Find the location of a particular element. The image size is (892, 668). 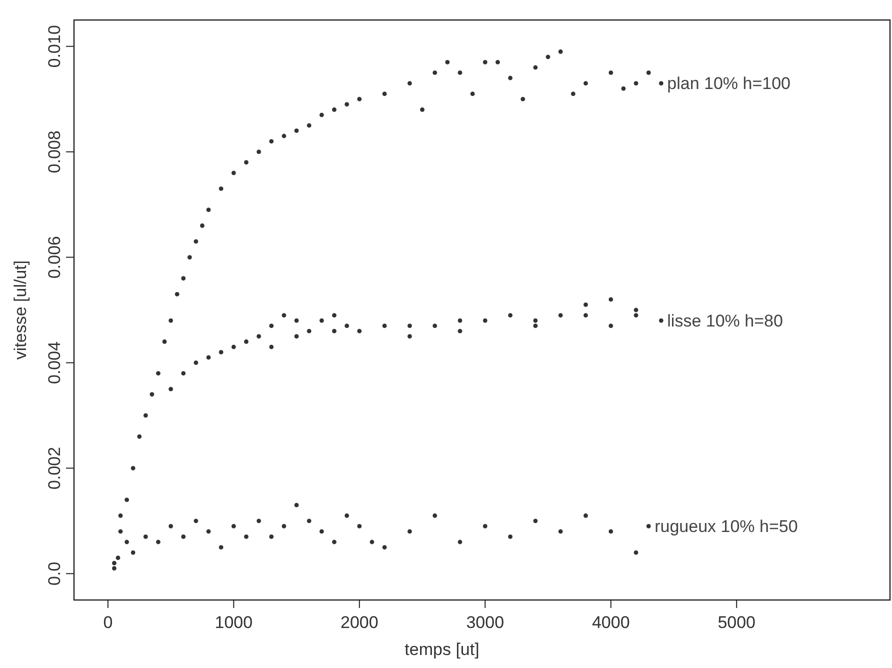

x-tick-label: 5000 is located at coordinates (737, 622).